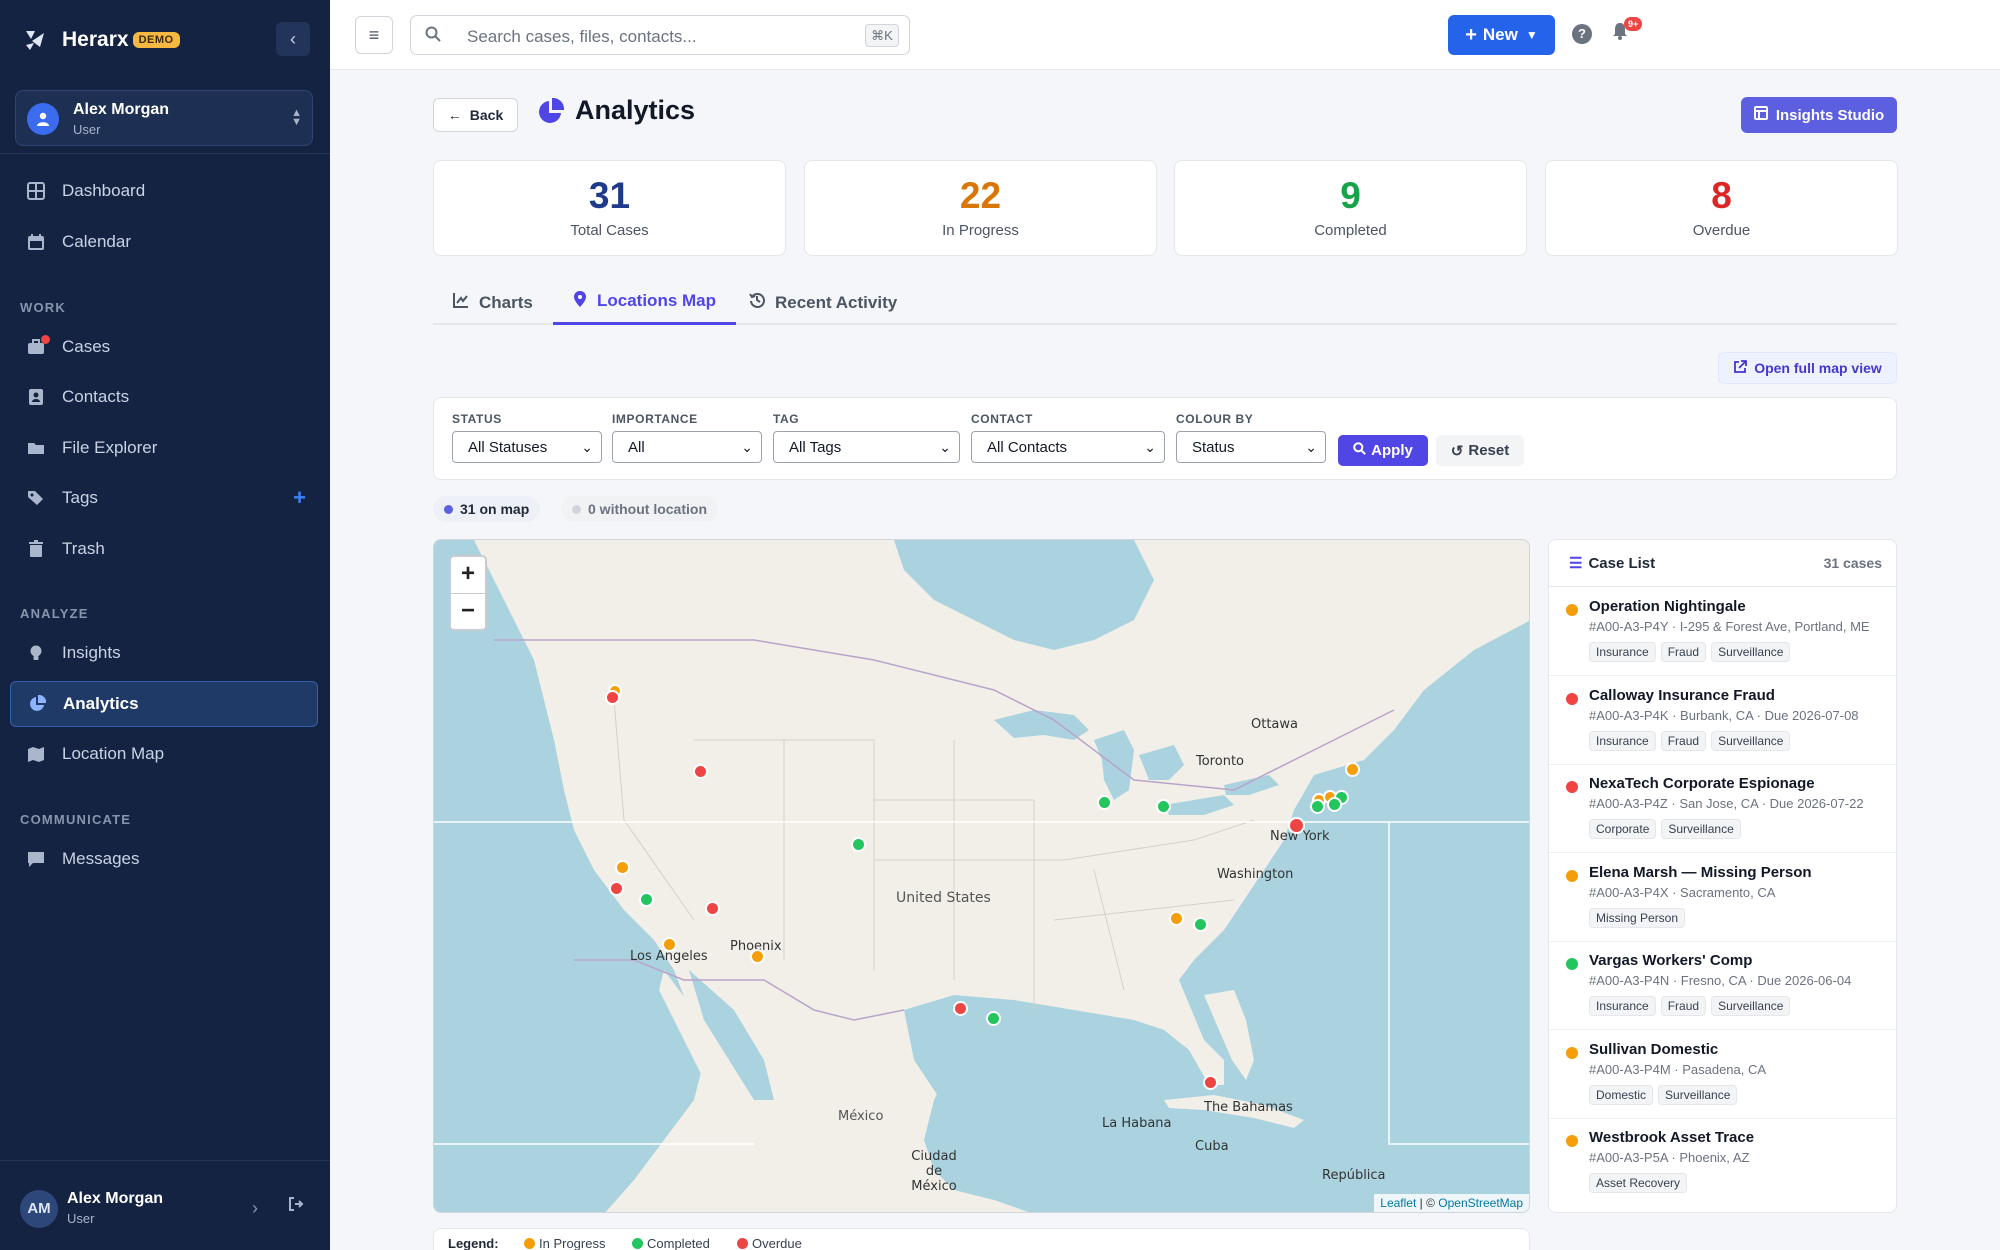  I want to click on calendar-icon, so click(36, 242).